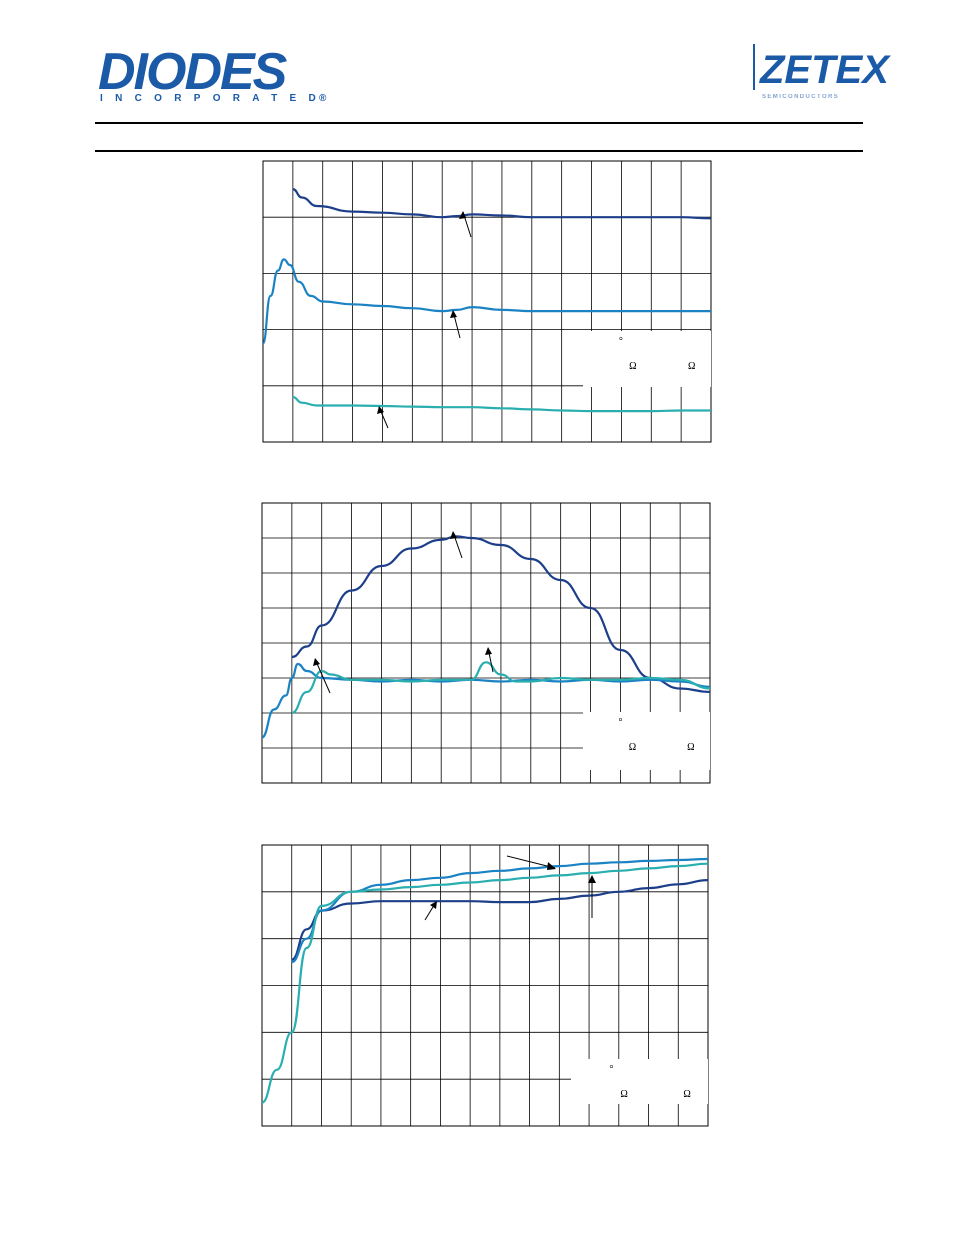  I want to click on chart-3-series, so click(485, 980).